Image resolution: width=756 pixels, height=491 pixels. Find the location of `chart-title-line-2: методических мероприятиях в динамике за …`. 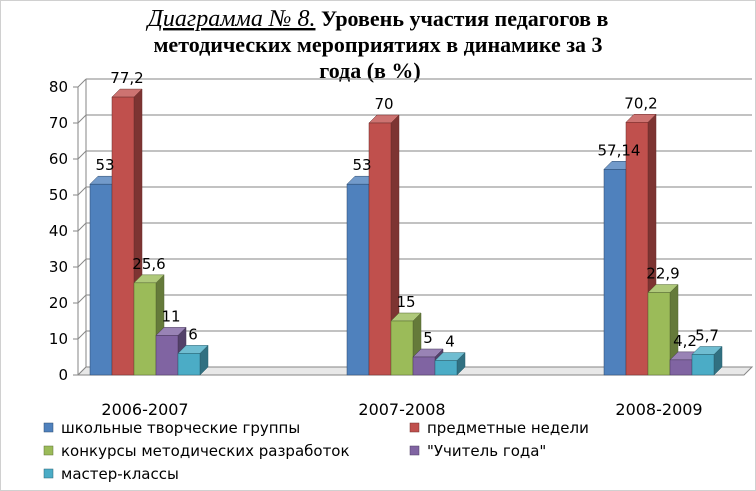

chart-title-line-2: методических мероприятиях в динамике за … is located at coordinates (377, 44).